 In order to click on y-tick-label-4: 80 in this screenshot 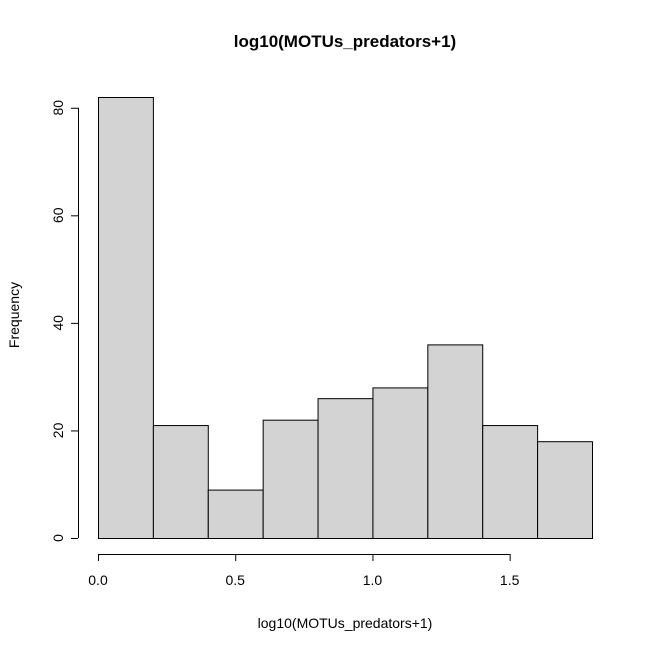, I will do `click(58, 108)`.